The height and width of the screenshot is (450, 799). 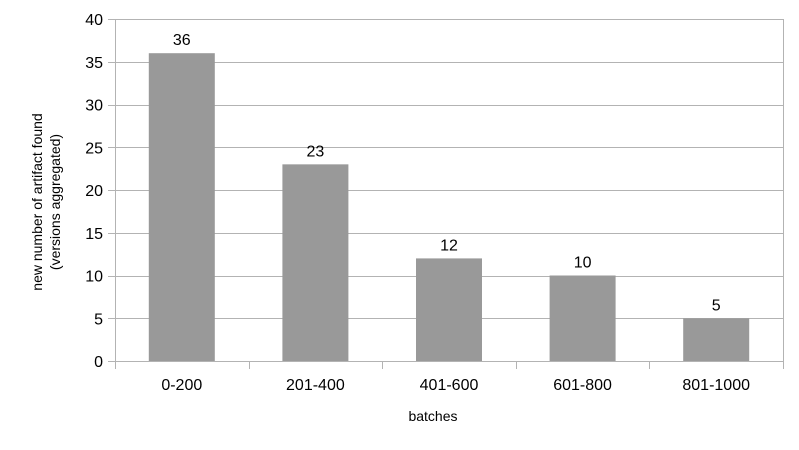 I want to click on y-tick-label: 15, so click(x=94, y=234).